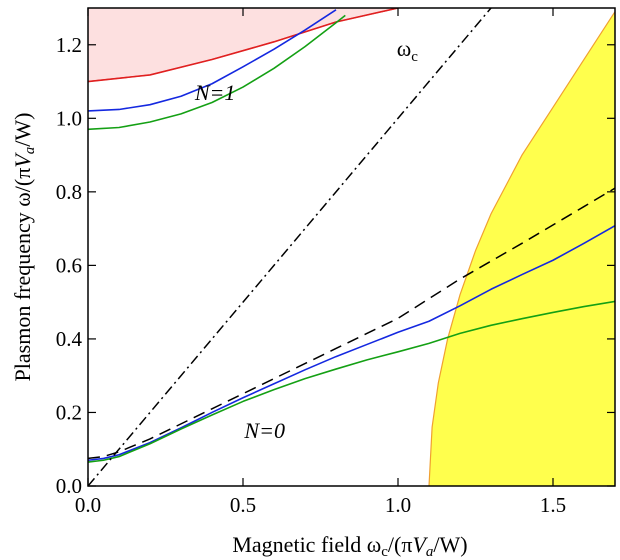  I want to click on x-tick-label: 0.5, so click(243, 505).